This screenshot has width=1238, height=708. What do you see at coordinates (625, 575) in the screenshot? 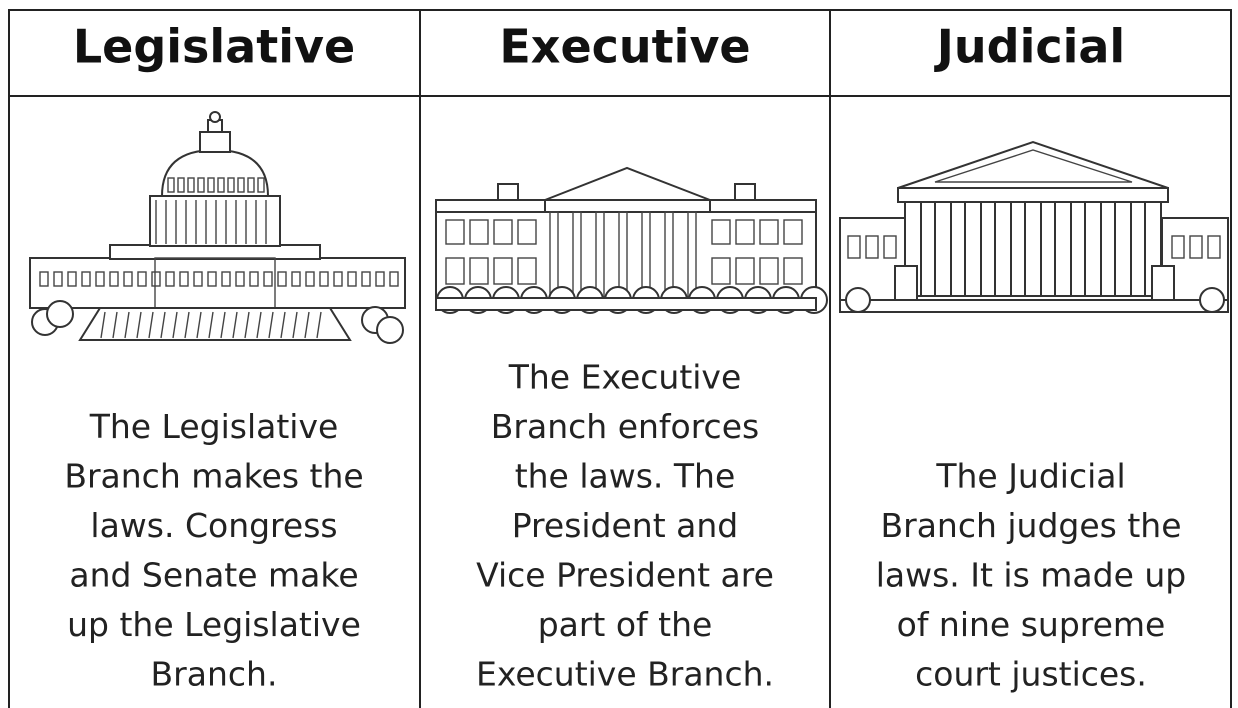
I see `description-line: Vice President are` at bounding box center [625, 575].